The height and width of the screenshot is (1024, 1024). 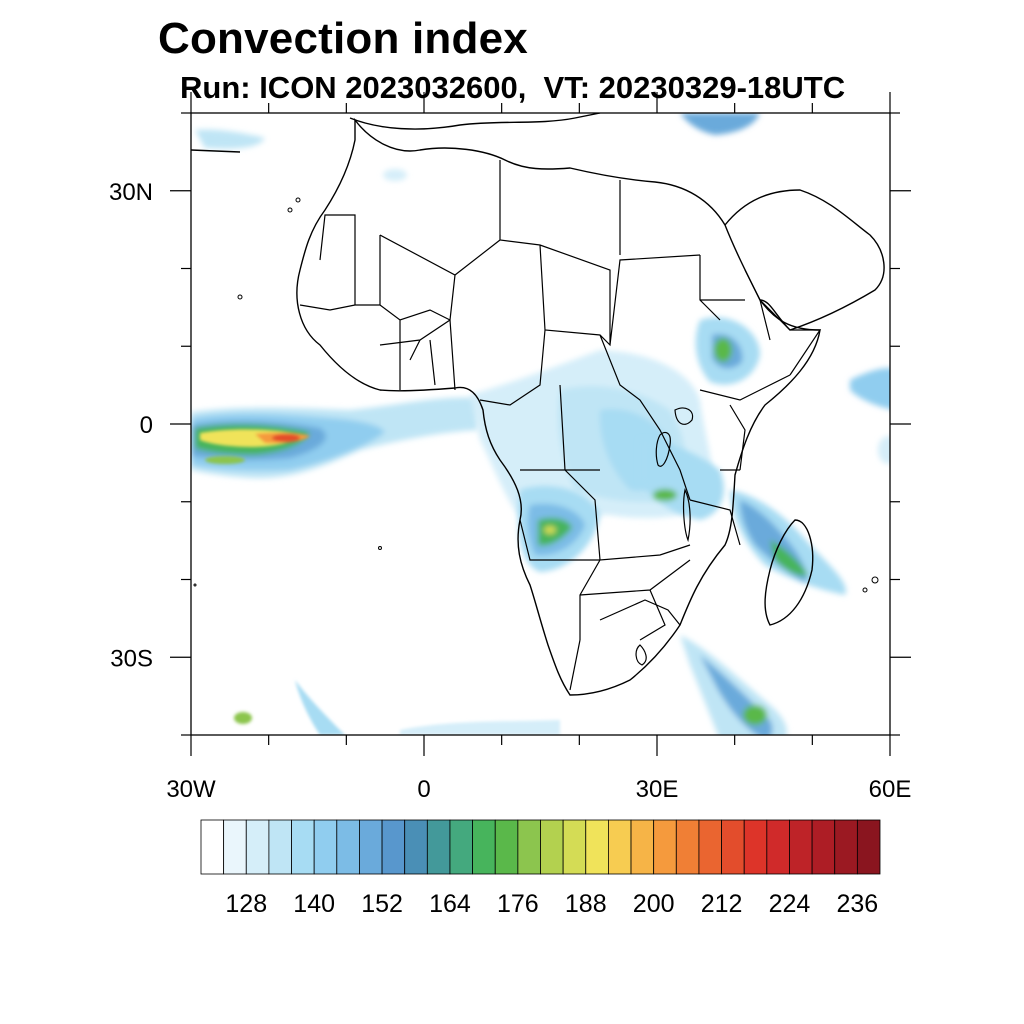 What do you see at coordinates (377, 302) in the screenshot?
I see `west-africa-borders` at bounding box center [377, 302].